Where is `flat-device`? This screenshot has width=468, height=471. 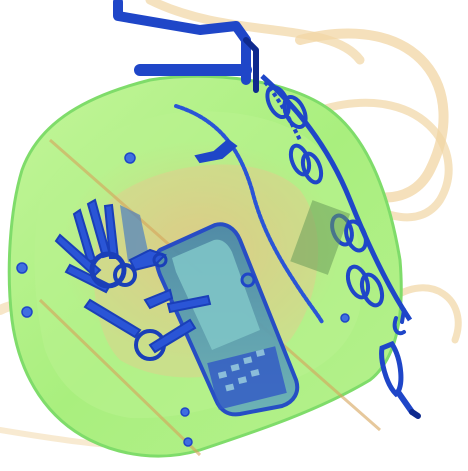
flat-device is located at coordinates (235, 237).